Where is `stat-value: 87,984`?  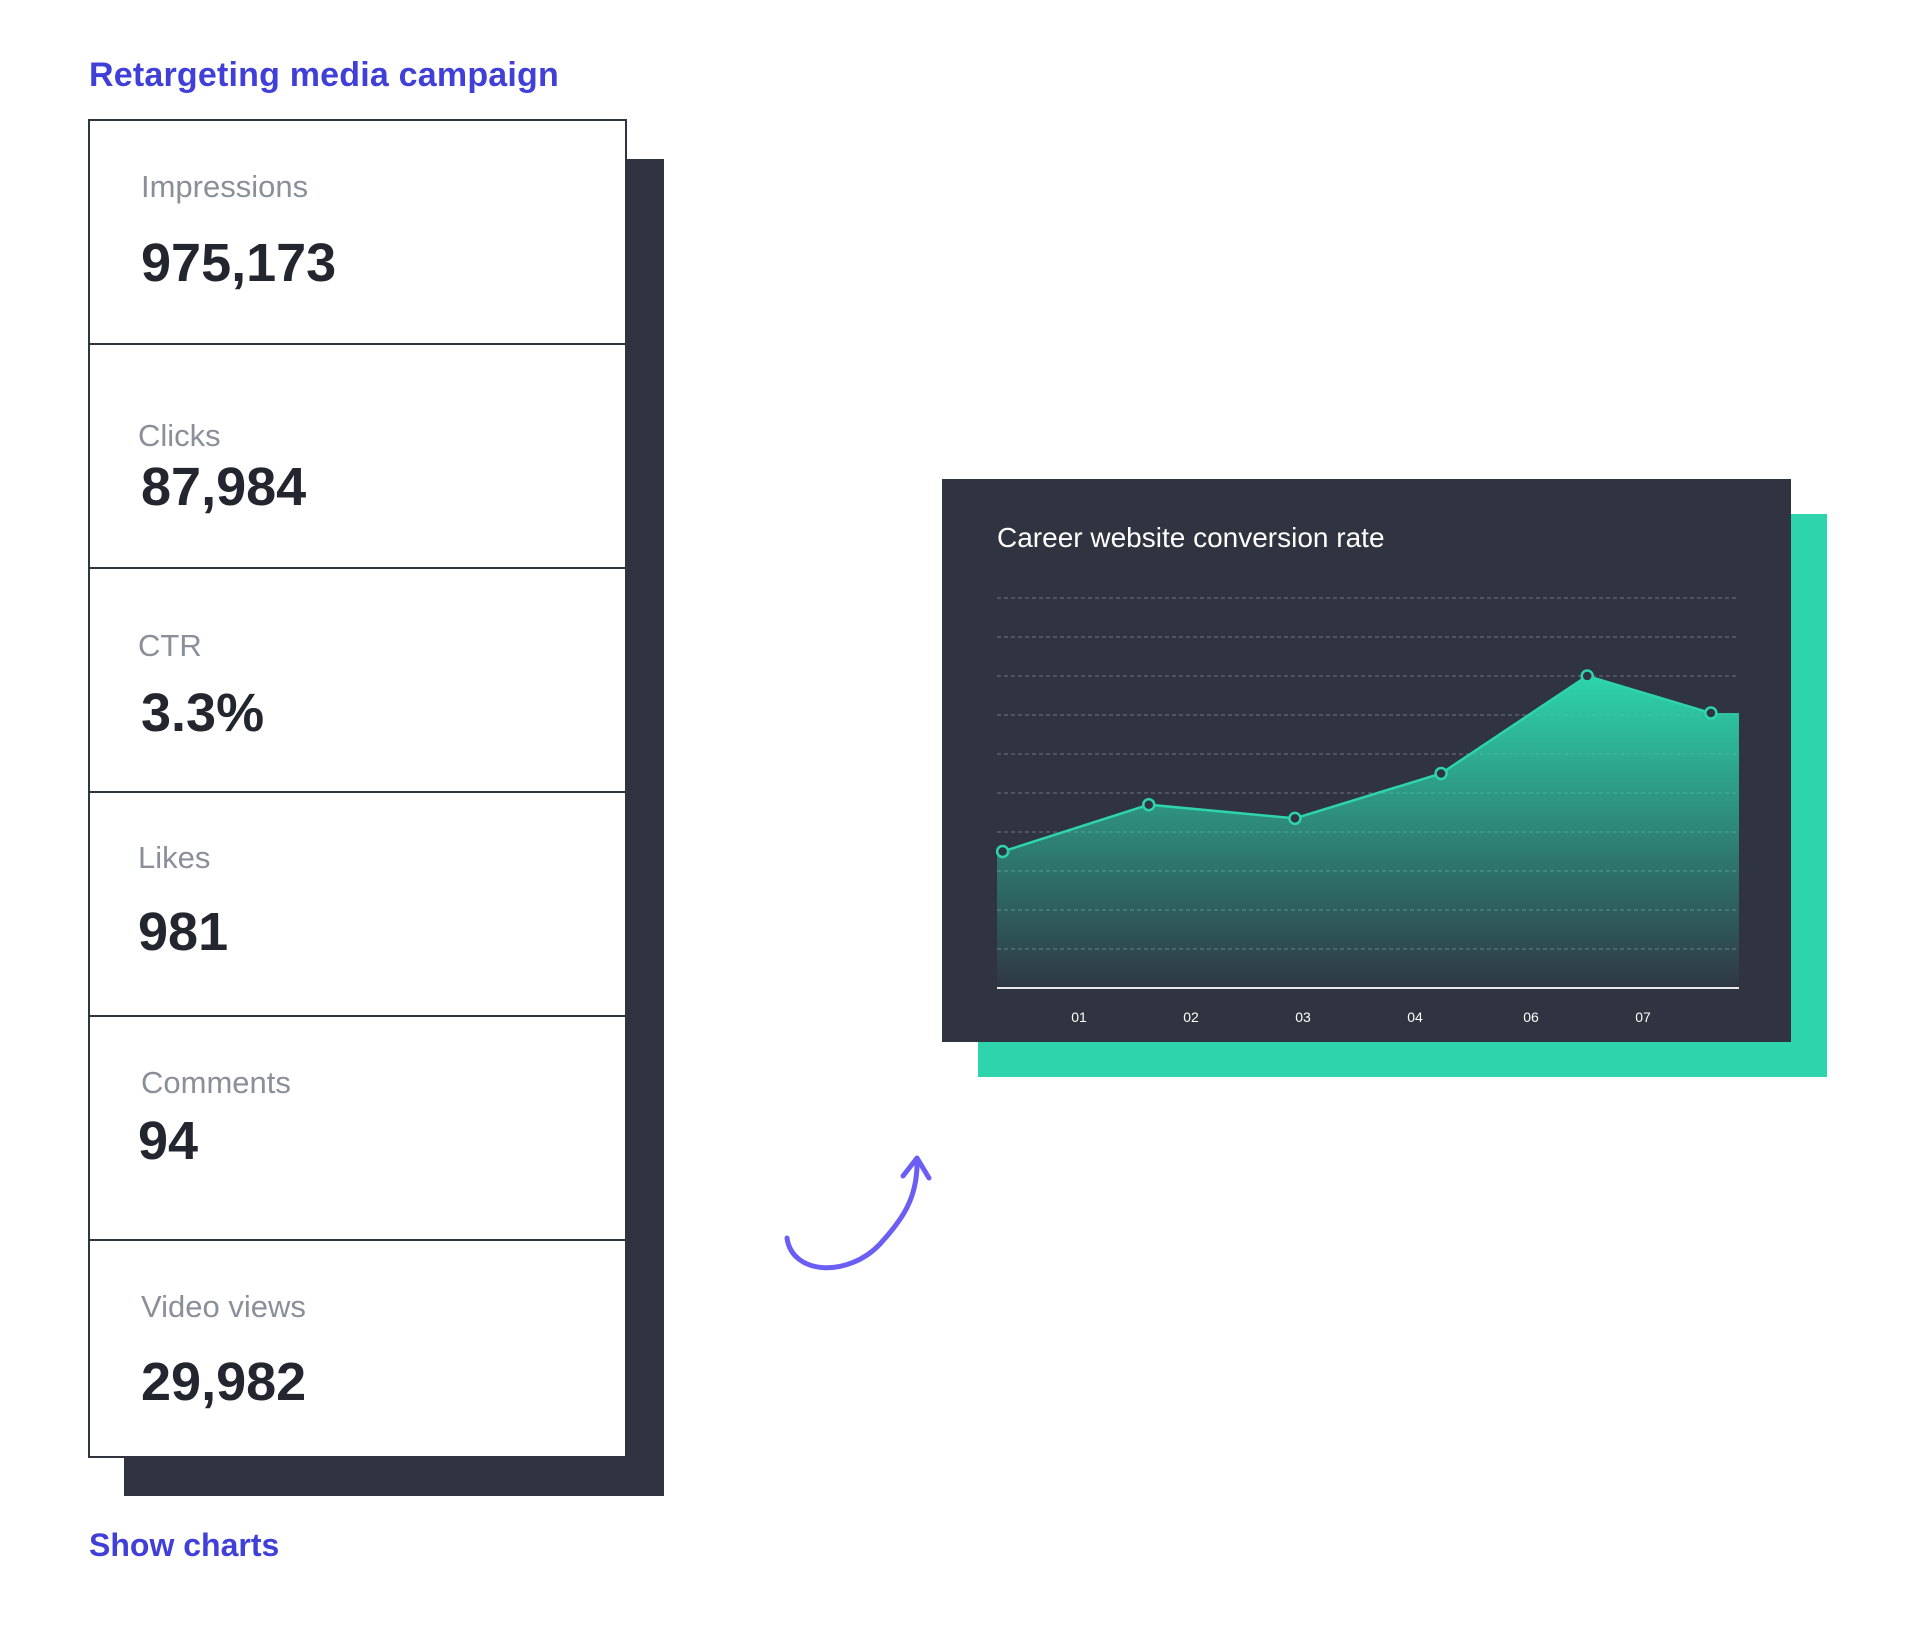 stat-value: 87,984 is located at coordinates (224, 487).